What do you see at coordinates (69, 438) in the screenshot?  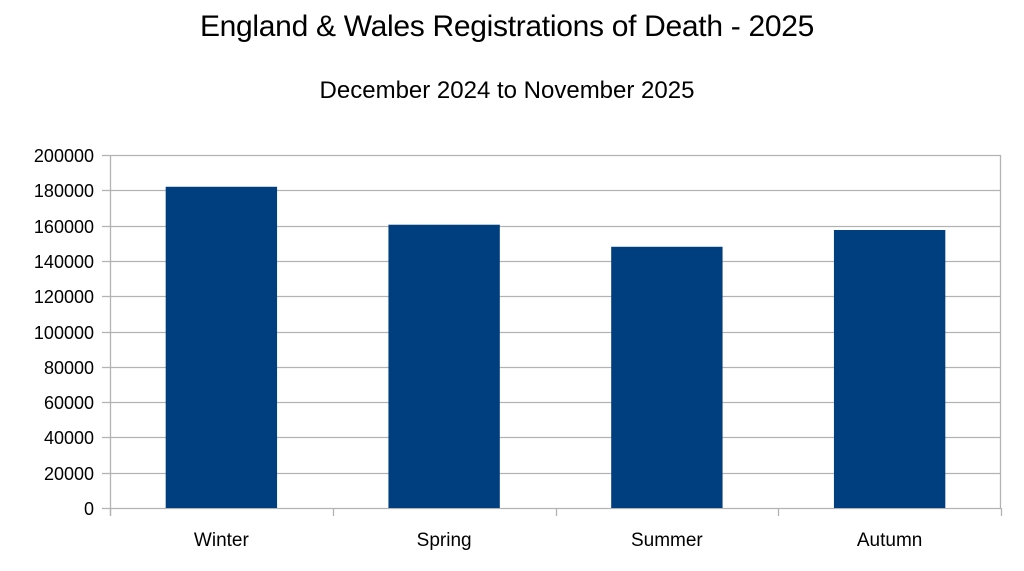 I see `y-tick-label: 40000` at bounding box center [69, 438].